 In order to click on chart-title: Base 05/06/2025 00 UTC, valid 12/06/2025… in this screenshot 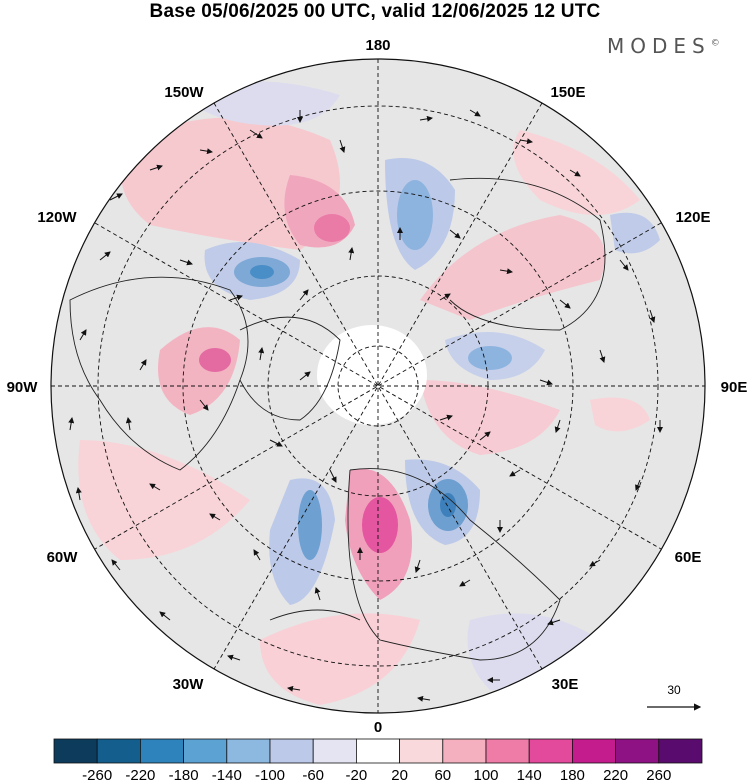, I will do `click(375, 11)`.